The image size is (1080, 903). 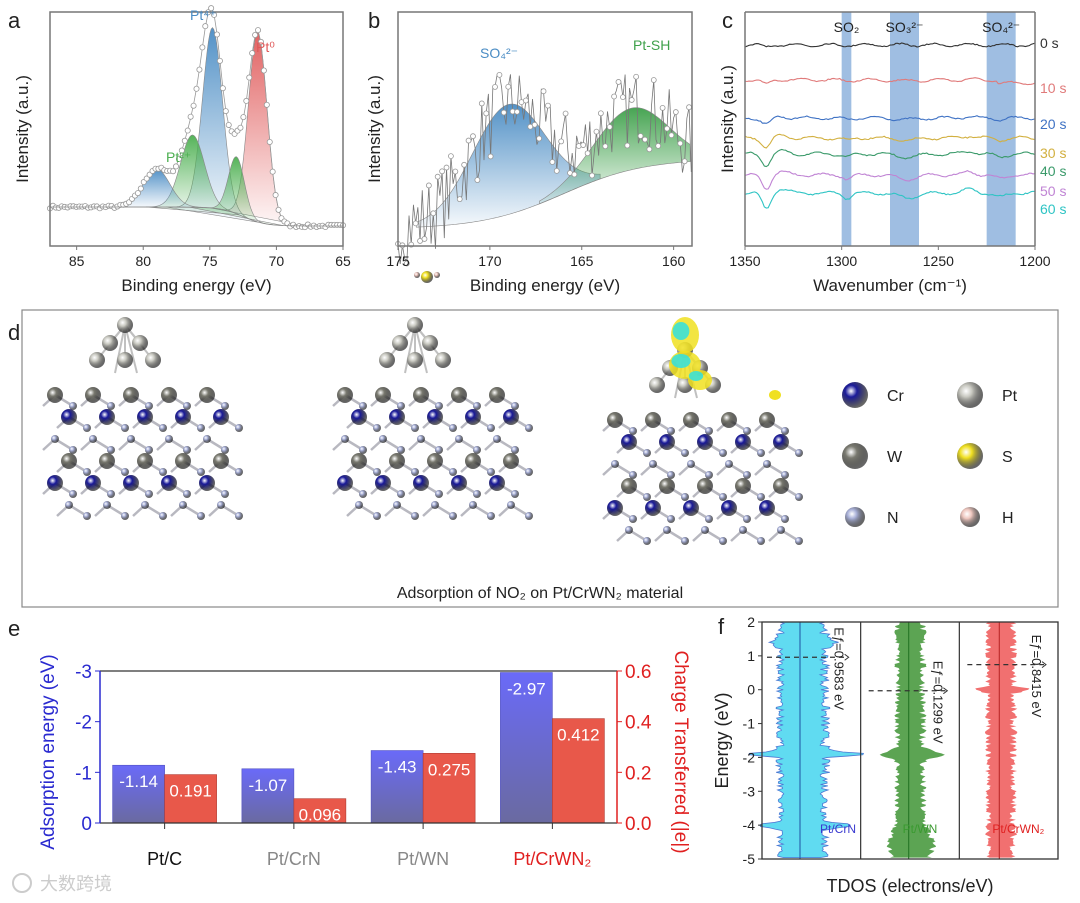 What do you see at coordinates (1036, 676) in the screenshot?
I see `fermi-level-label: Eƒ=0.8415 eV` at bounding box center [1036, 676].